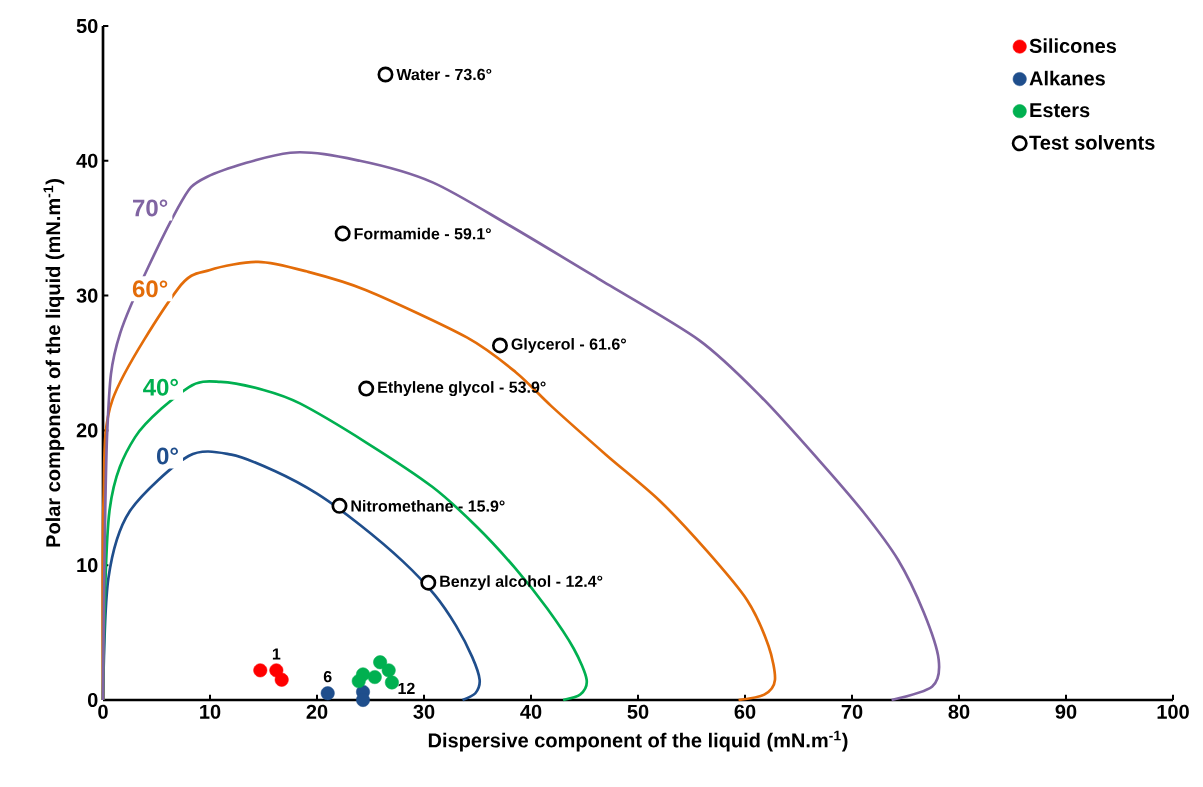 The image size is (1203, 787). I want to click on series-label: 70°, so click(150, 208).